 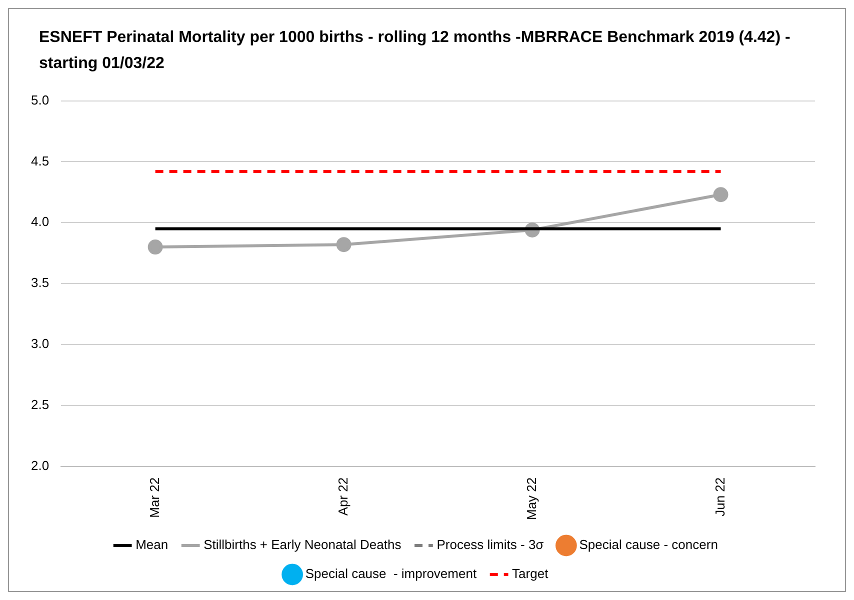 I want to click on y-tick-label: 4.5, so click(x=40, y=160).